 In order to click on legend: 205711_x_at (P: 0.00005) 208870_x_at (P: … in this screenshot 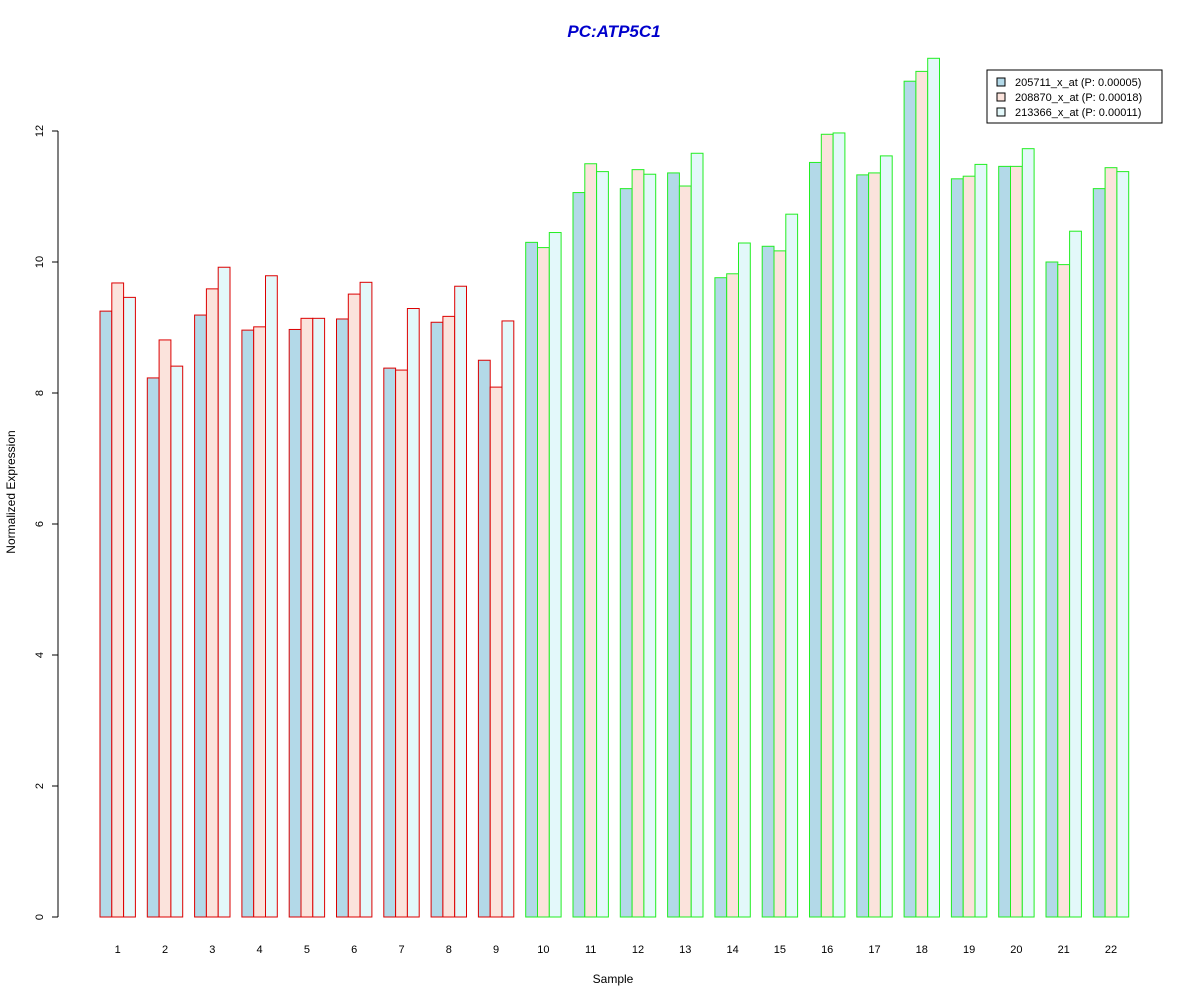, I will do `click(1074, 96)`.